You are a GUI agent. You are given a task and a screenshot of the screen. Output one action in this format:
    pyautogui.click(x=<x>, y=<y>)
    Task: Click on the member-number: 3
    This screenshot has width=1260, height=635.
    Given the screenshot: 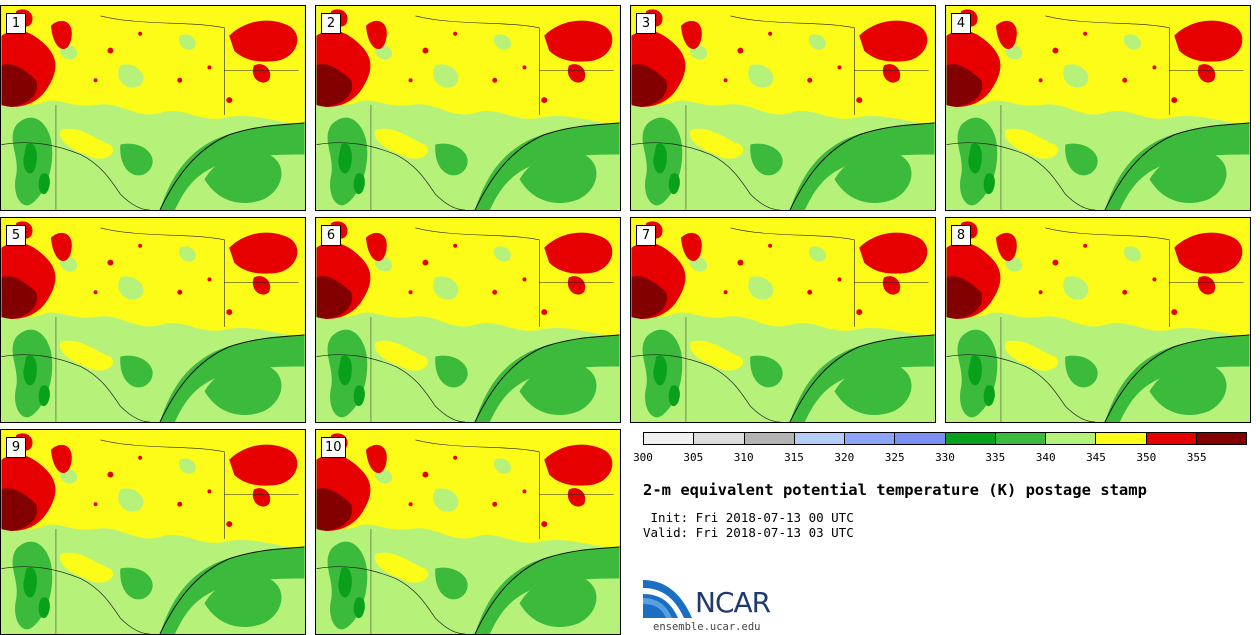 What is the action you would take?
    pyautogui.click(x=646, y=23)
    